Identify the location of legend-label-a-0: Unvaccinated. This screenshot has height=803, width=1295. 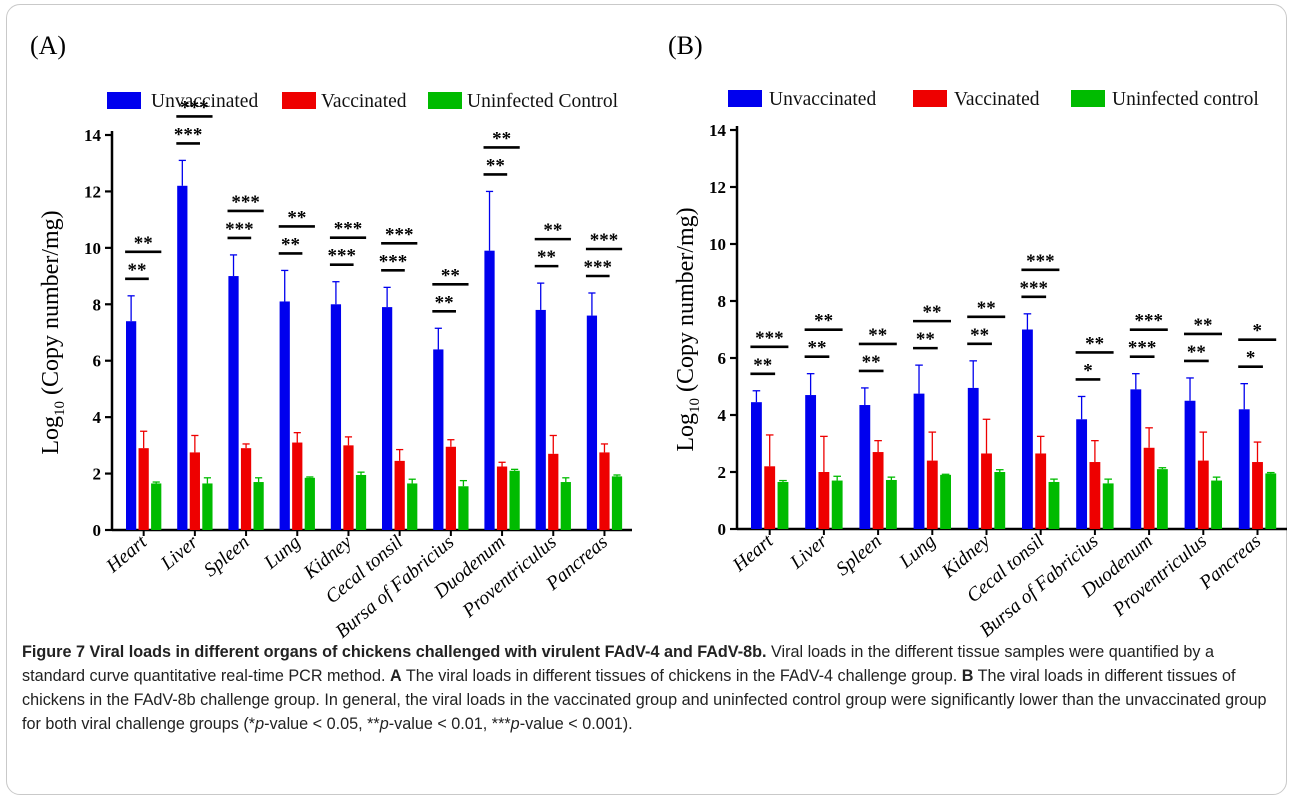
(204, 101).